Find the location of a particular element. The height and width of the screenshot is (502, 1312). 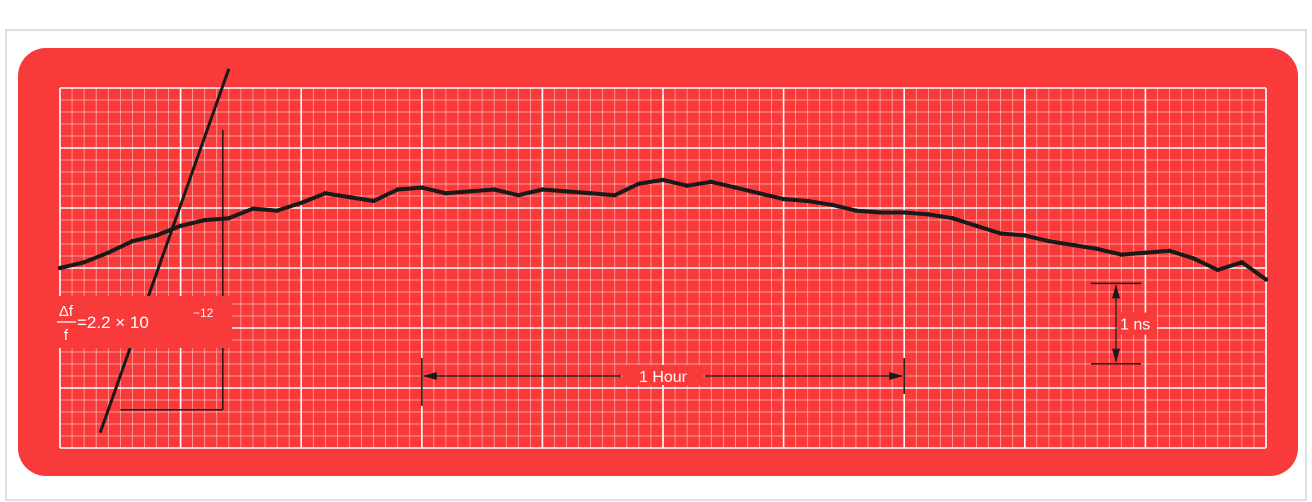

amplitude-scale-annotation: 1 ns is located at coordinates (1124, 323).